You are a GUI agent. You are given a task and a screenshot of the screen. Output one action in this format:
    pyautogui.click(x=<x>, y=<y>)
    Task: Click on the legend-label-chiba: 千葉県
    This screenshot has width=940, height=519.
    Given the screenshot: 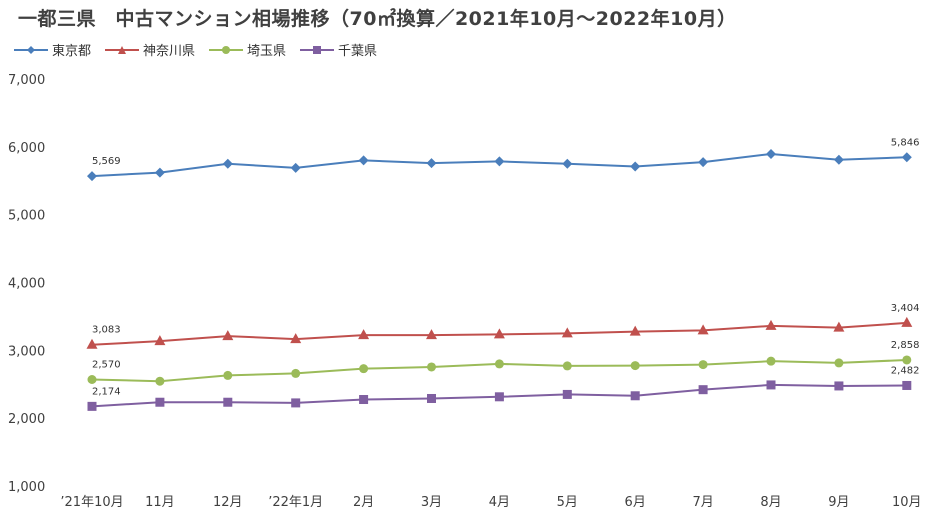 What is the action you would take?
    pyautogui.click(x=358, y=51)
    